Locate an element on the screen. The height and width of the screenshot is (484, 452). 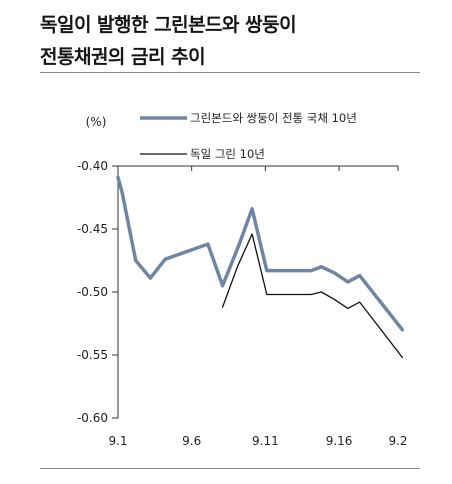
y-tick-label: -0.55 is located at coordinates (92, 355).